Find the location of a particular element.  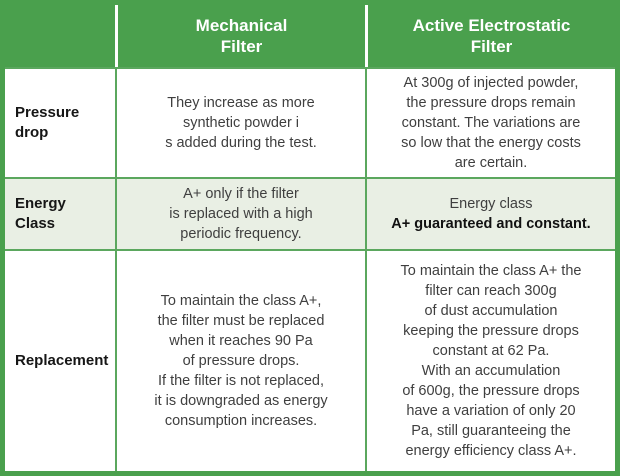

header-active-electrostatic-filter: Active Electrostatic Filter is located at coordinates (490, 36).